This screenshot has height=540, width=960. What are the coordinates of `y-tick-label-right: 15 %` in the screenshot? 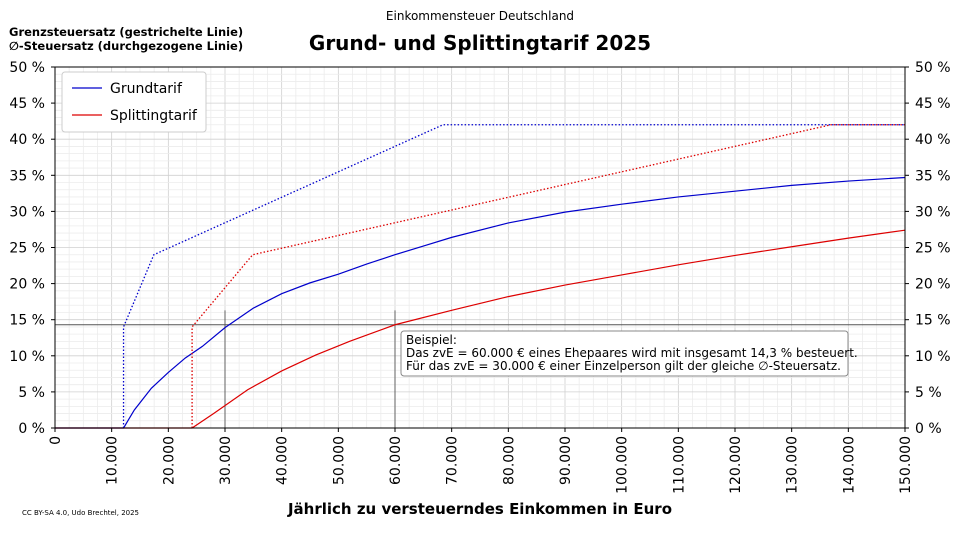 It's located at (933, 321).